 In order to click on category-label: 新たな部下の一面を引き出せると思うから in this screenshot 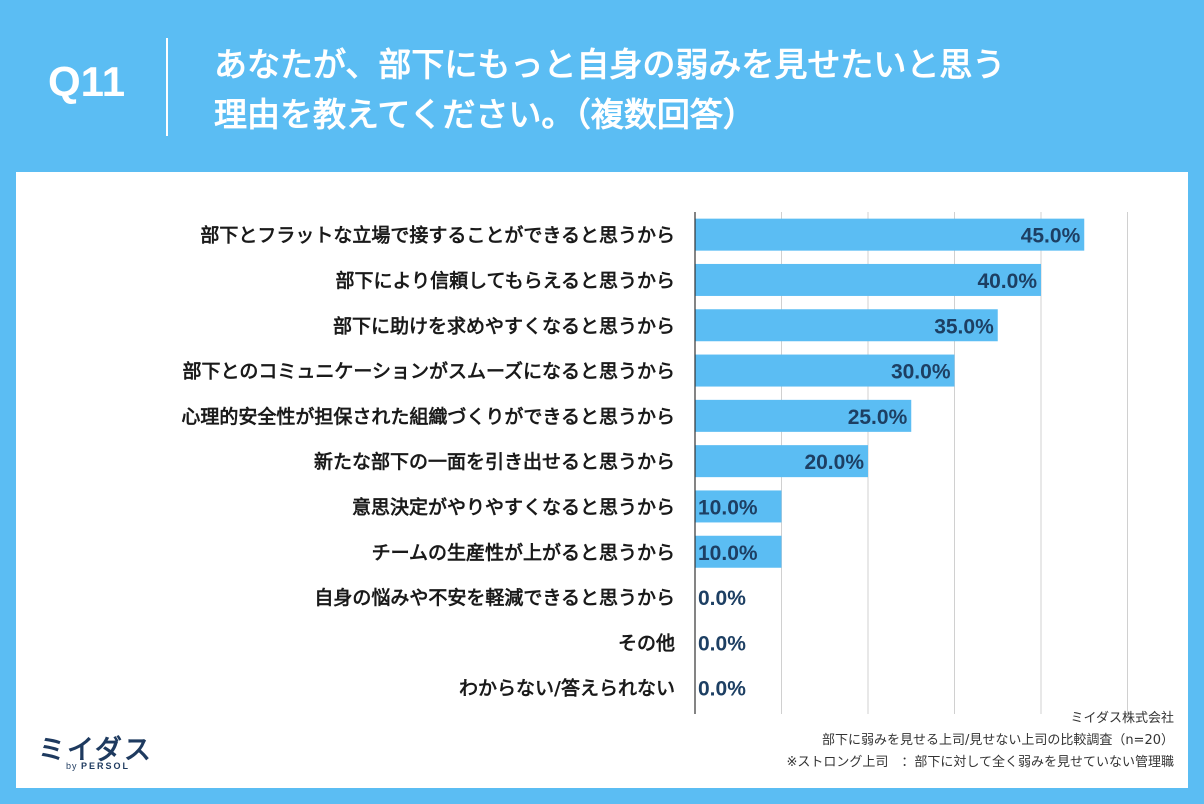, I will do `click(494, 461)`.